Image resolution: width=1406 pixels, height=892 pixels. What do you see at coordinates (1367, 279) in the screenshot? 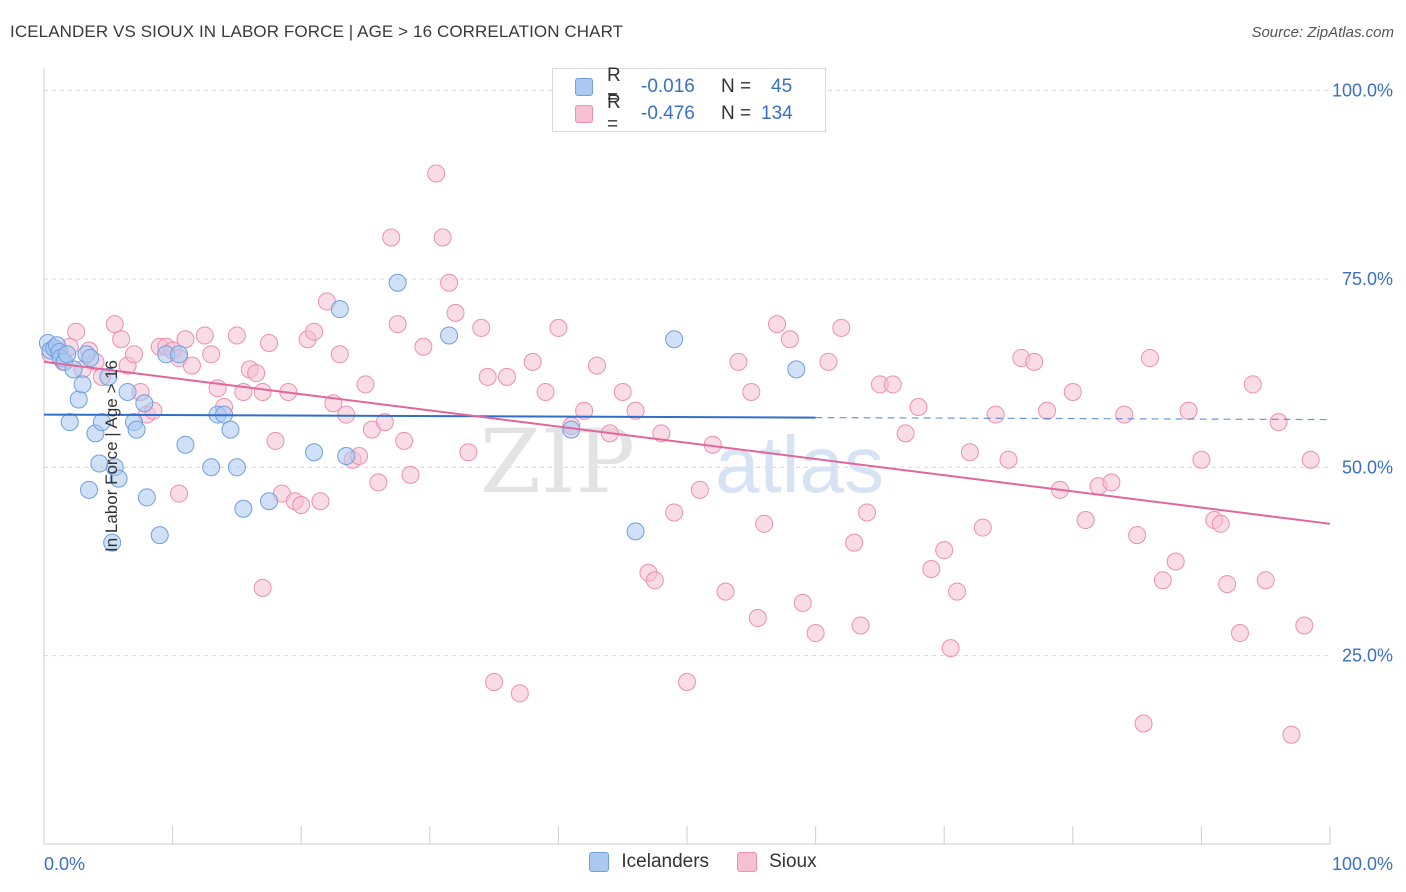
I see `y-tick-label: 75.0%` at bounding box center [1367, 279].